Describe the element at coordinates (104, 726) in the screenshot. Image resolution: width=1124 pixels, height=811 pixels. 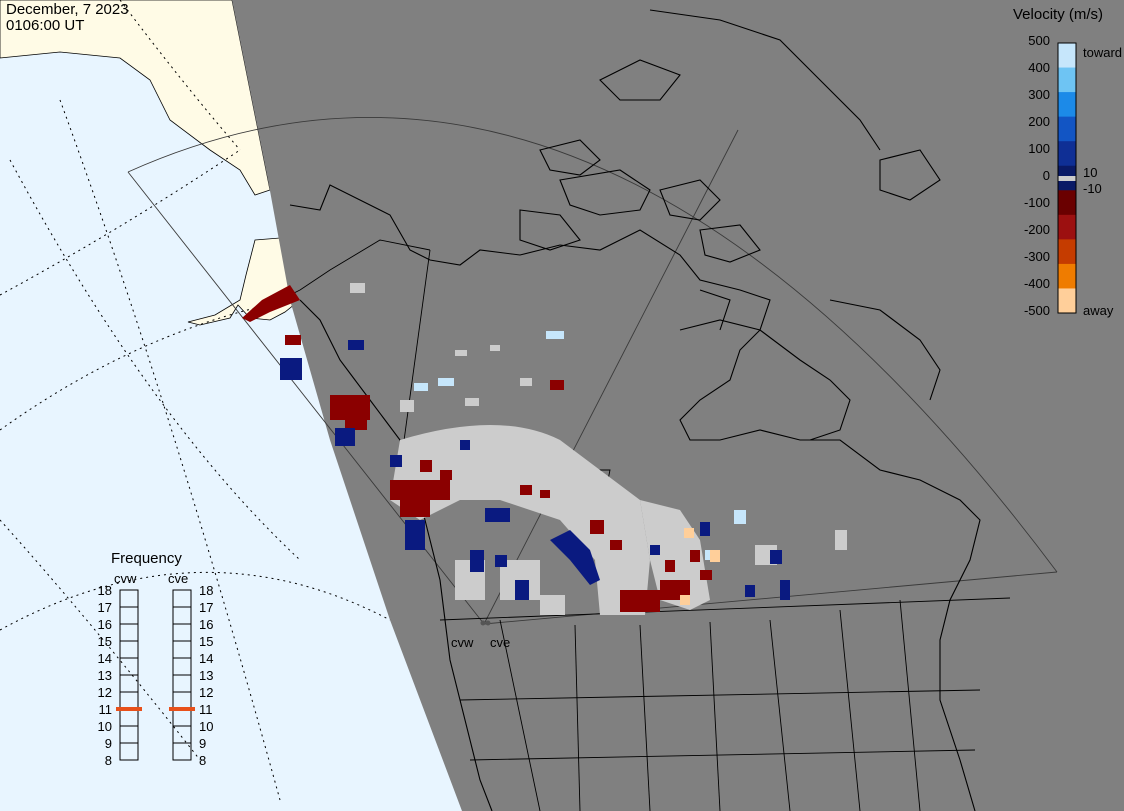
I see `frequency-tick-left: 10` at that location.